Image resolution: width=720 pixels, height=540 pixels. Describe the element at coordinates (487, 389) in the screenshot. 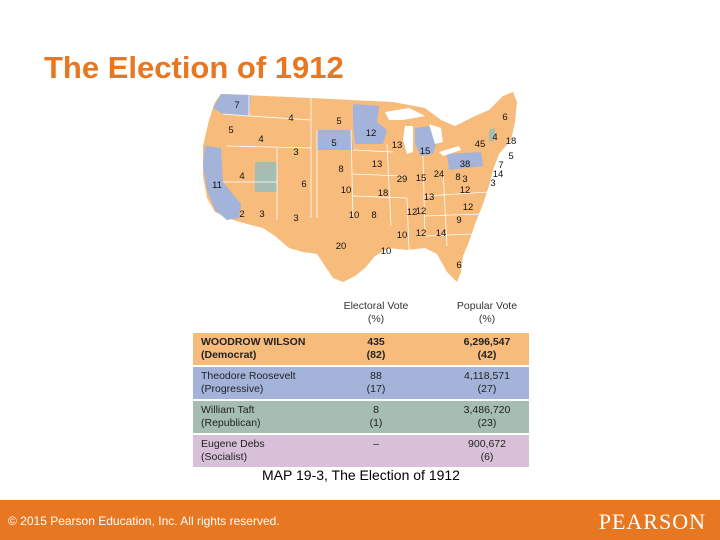

I see `popular-percent: (27)` at that location.